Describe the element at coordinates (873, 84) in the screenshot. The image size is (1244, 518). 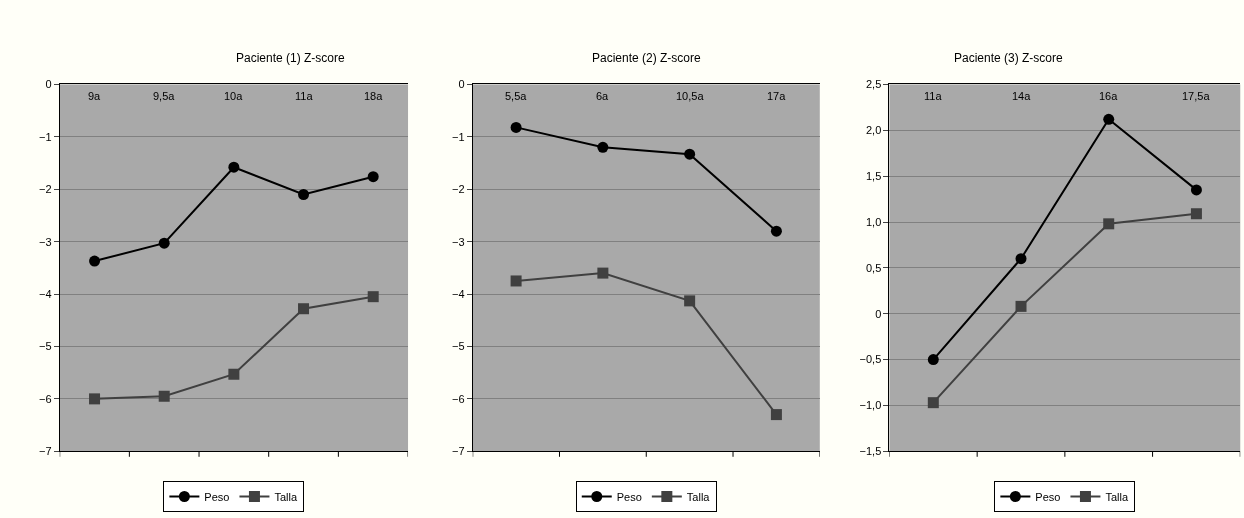
I see `y-tick-label: 2,5` at that location.